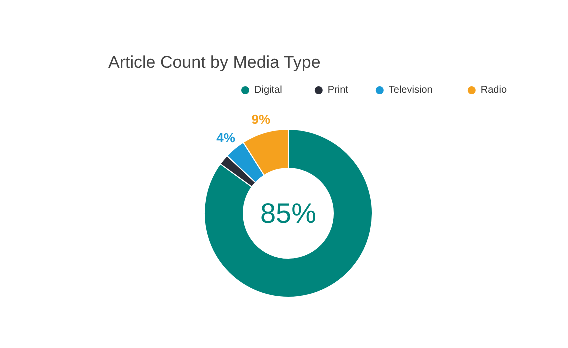 This screenshot has height=348, width=568. I want to click on data-label: 4%, so click(226, 138).